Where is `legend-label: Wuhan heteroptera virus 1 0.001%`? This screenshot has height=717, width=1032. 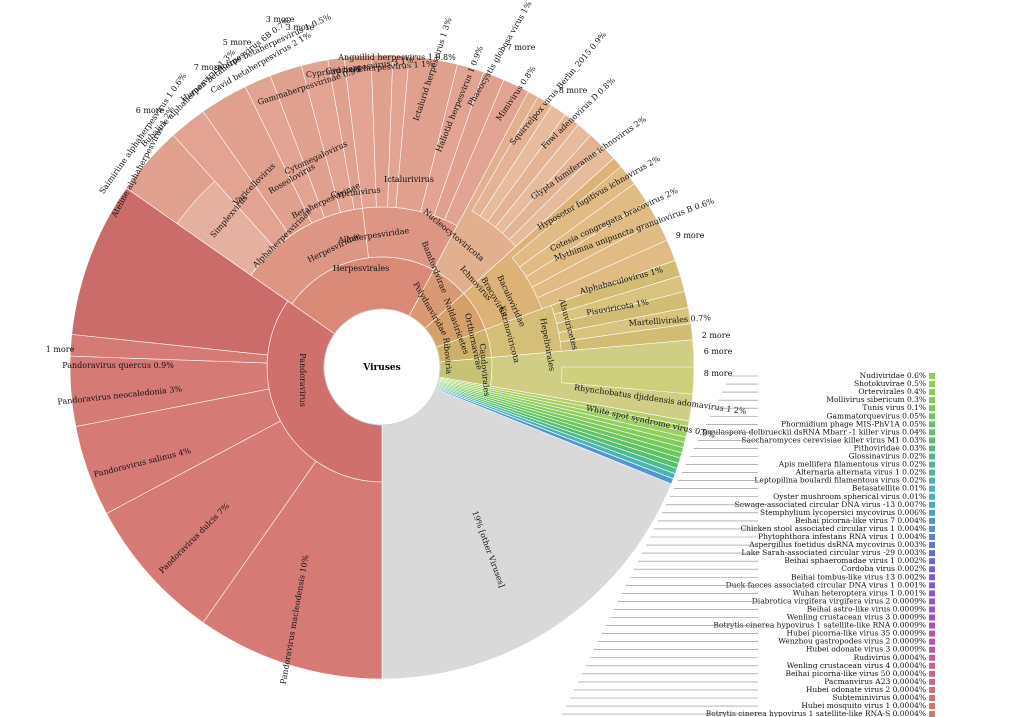 legend-label: Wuhan heteroptera virus 1 0.001% is located at coordinates (859, 592).